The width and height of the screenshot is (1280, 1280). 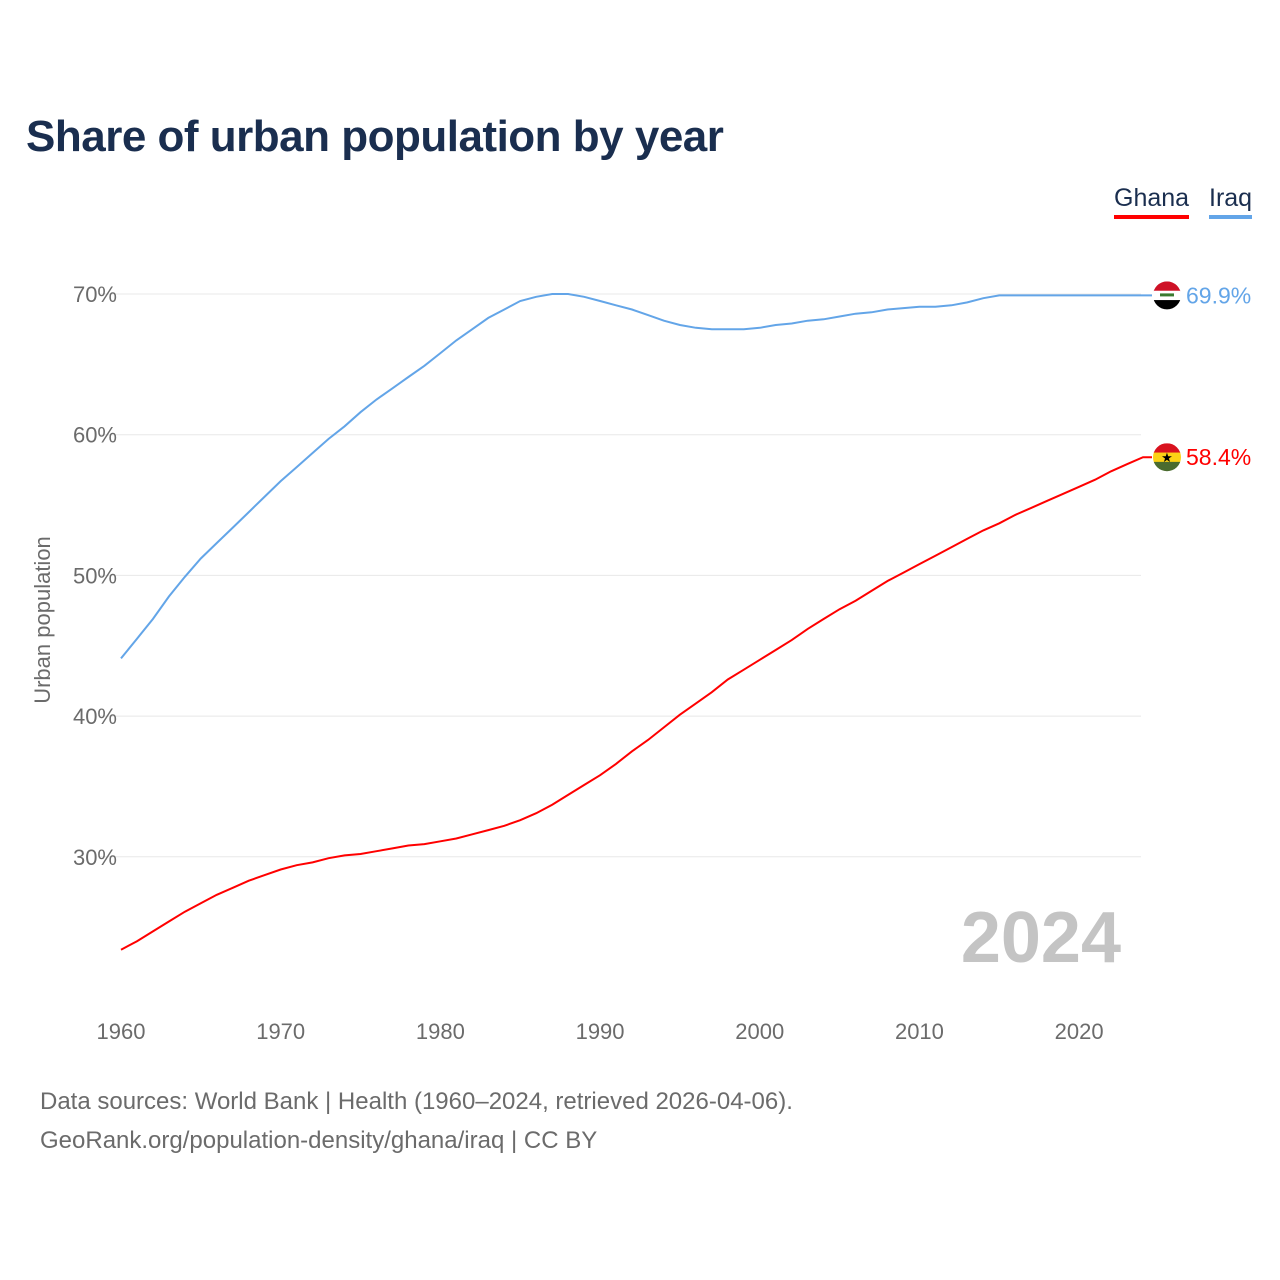 I want to click on y-axis-label: Urban population, so click(x=42, y=620).